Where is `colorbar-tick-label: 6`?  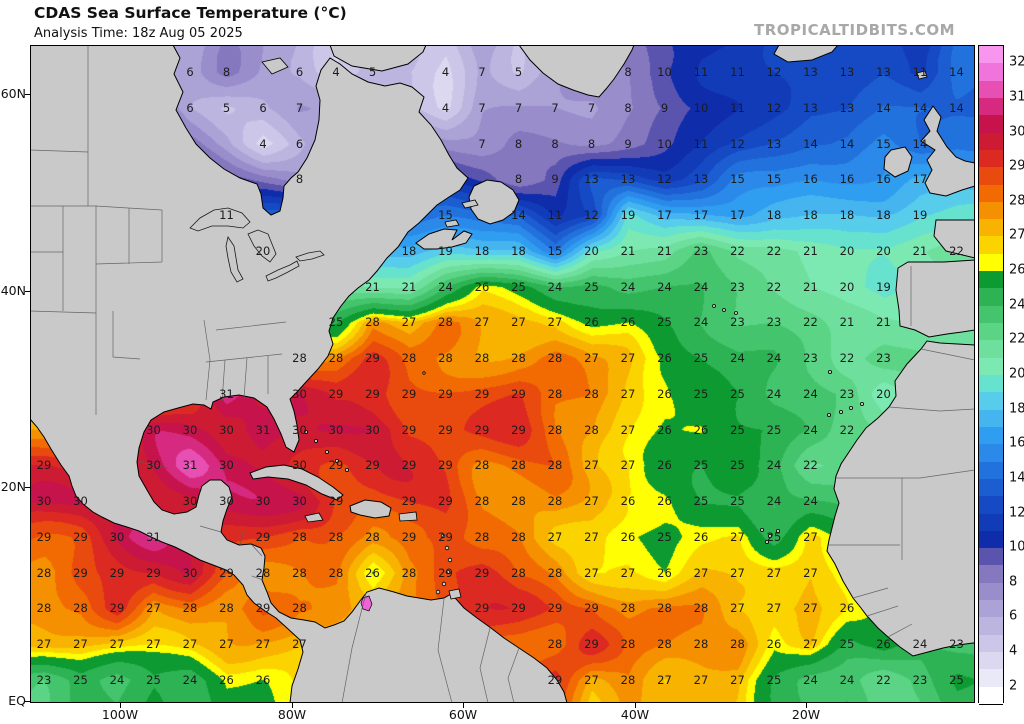 colorbar-tick-label: 6 is located at coordinates (1013, 616).